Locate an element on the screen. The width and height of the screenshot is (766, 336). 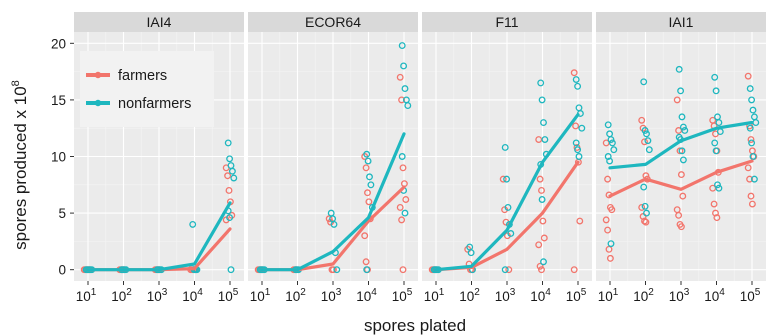
facet-strip-label: F11 is located at coordinates (506, 22).